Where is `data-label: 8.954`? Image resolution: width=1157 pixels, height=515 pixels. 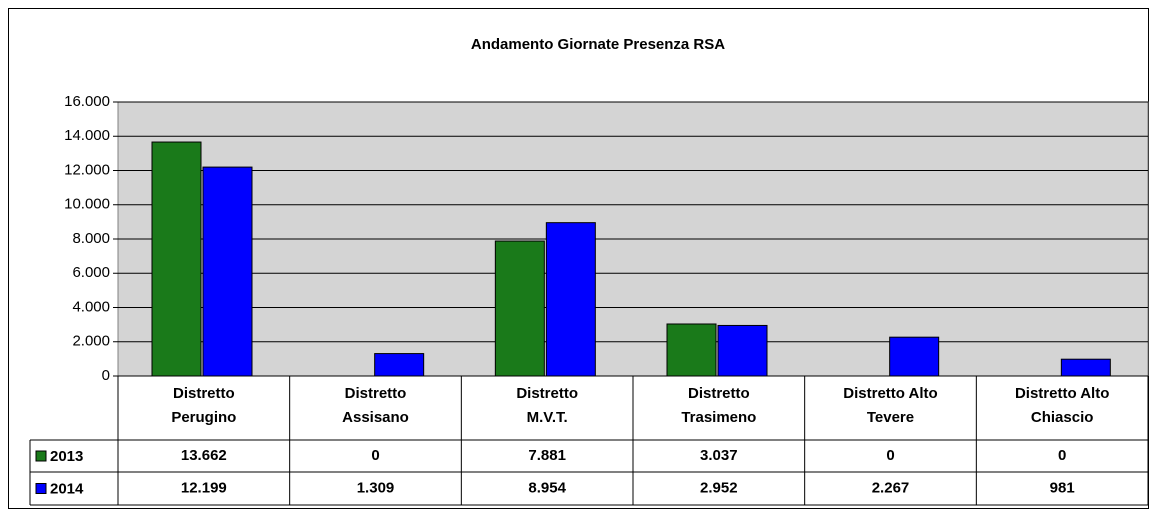 data-label: 8.954 is located at coordinates (547, 487).